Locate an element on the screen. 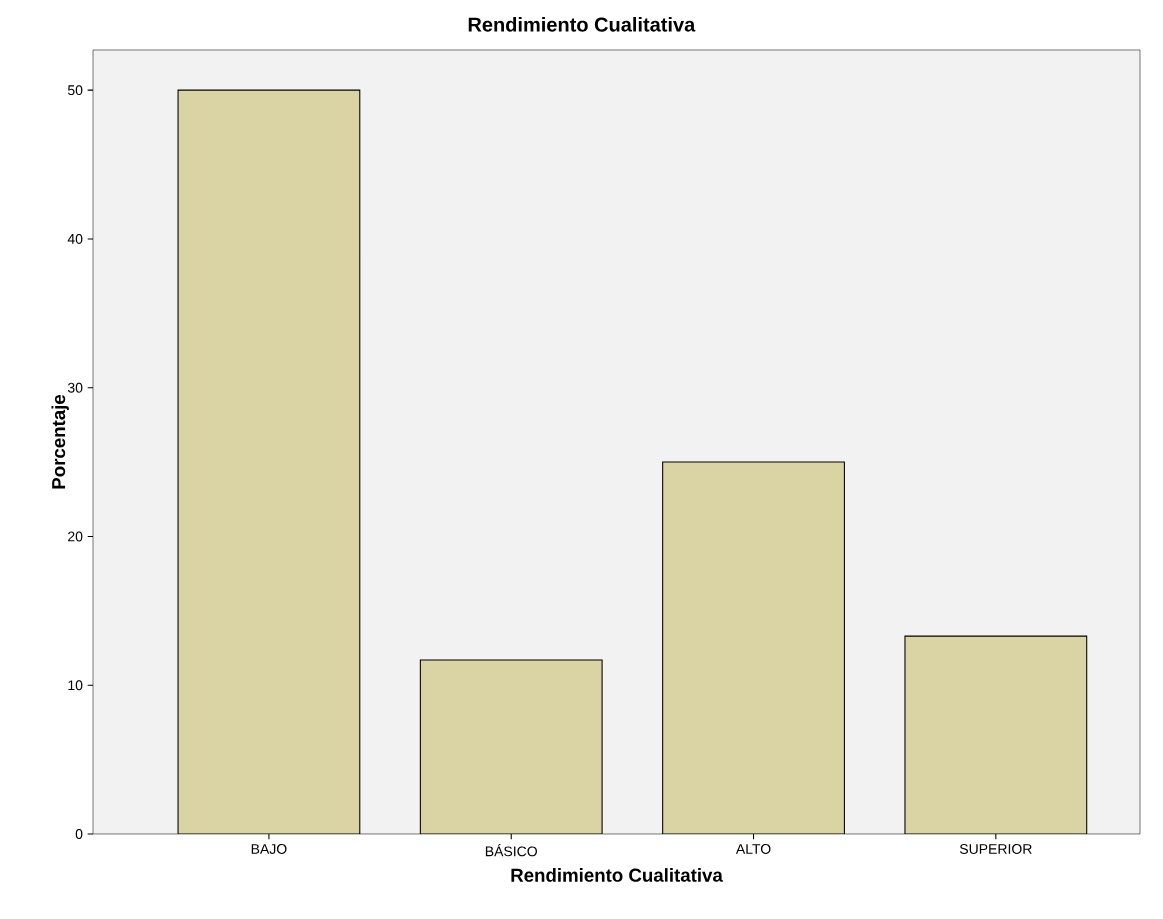 The image size is (1163, 919). y-tick-label: 30 is located at coordinates (75, 387).